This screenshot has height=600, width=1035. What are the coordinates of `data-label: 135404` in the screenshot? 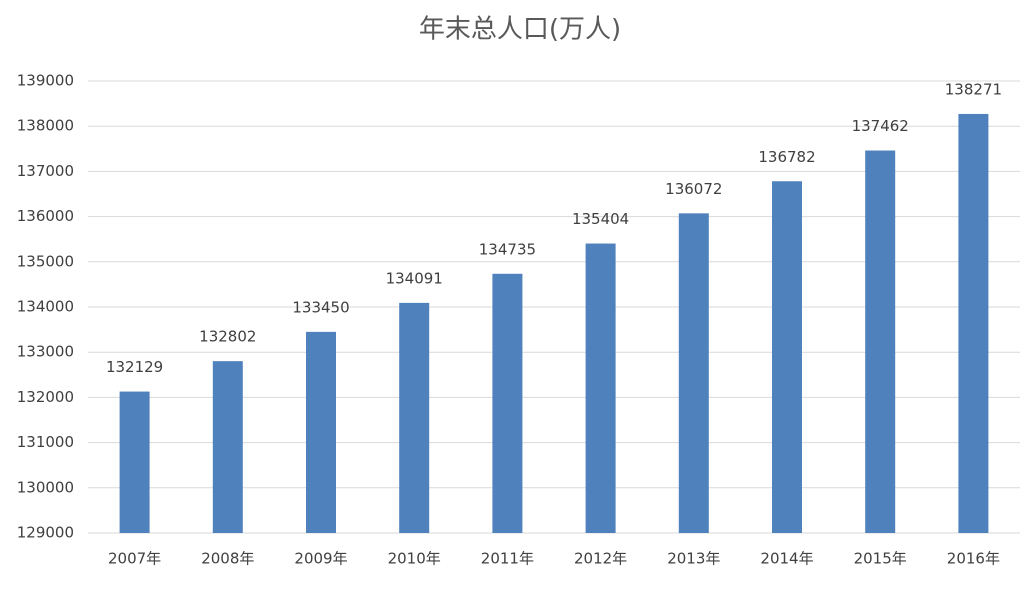 It's located at (600, 219).